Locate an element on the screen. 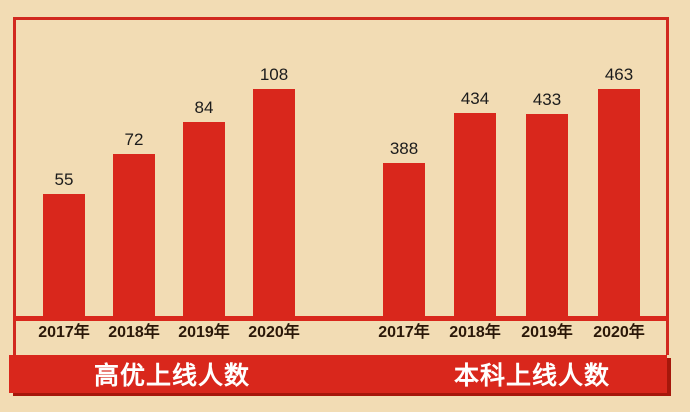 The width and height of the screenshot is (690, 412). bar-value-label: 433 is located at coordinates (547, 99).